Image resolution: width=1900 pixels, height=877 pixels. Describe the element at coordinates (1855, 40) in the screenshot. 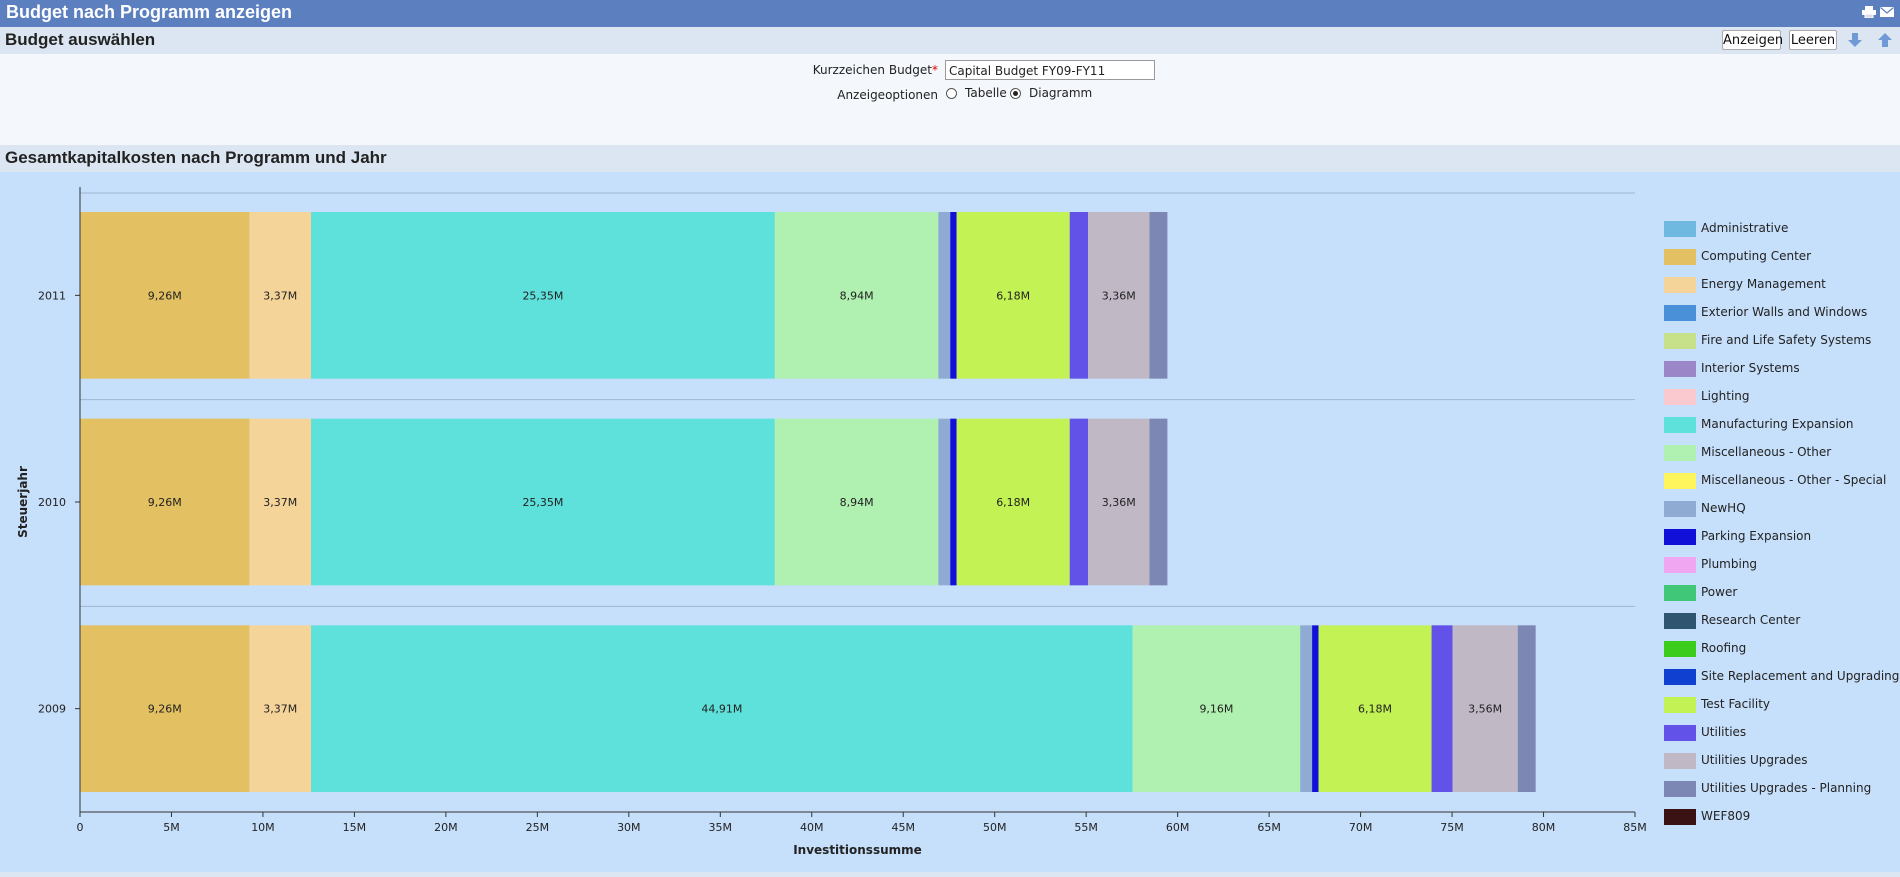

I see `arrow-down-icon` at that location.